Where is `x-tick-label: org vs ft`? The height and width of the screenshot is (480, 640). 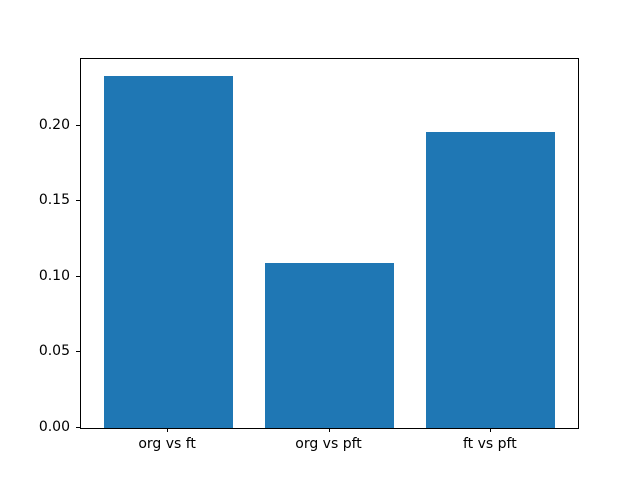 x-tick-label: org vs ft is located at coordinates (167, 444).